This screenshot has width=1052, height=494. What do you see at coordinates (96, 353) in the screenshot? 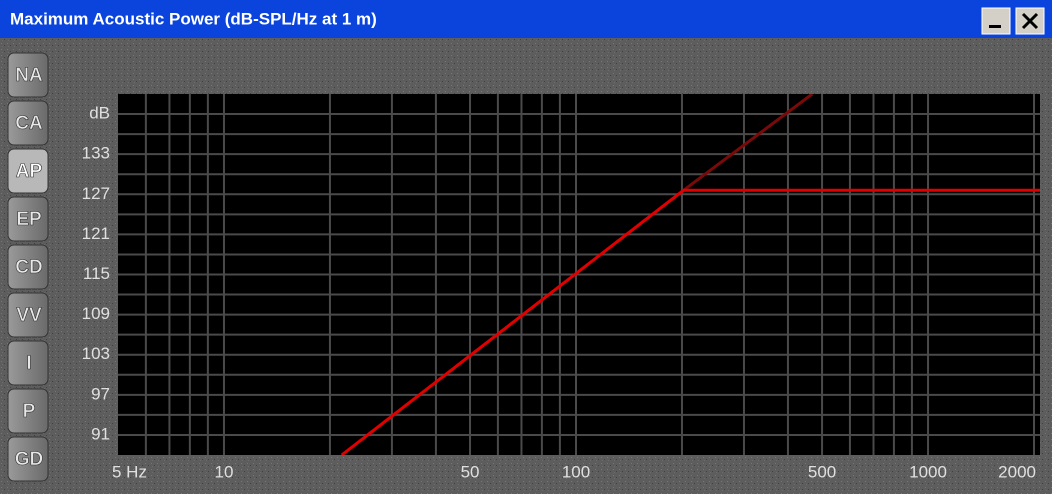
I see `y-tick-label: 103` at bounding box center [96, 353].